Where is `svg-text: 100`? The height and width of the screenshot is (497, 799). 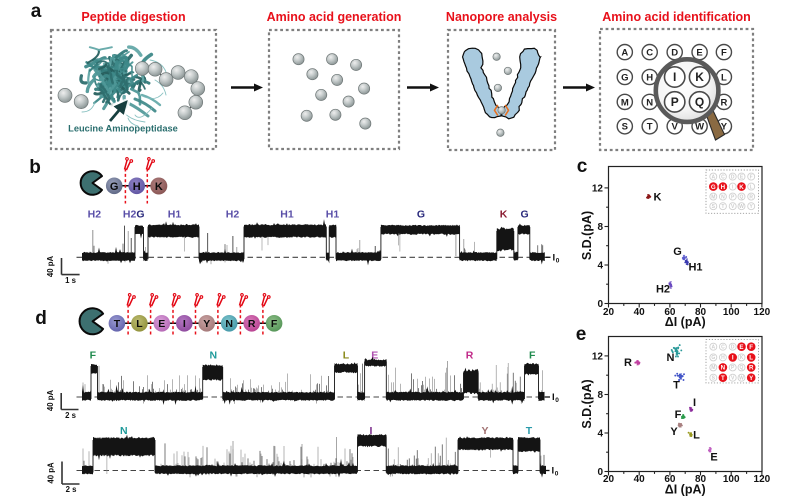
svg-text: 100 is located at coordinates (731, 479).